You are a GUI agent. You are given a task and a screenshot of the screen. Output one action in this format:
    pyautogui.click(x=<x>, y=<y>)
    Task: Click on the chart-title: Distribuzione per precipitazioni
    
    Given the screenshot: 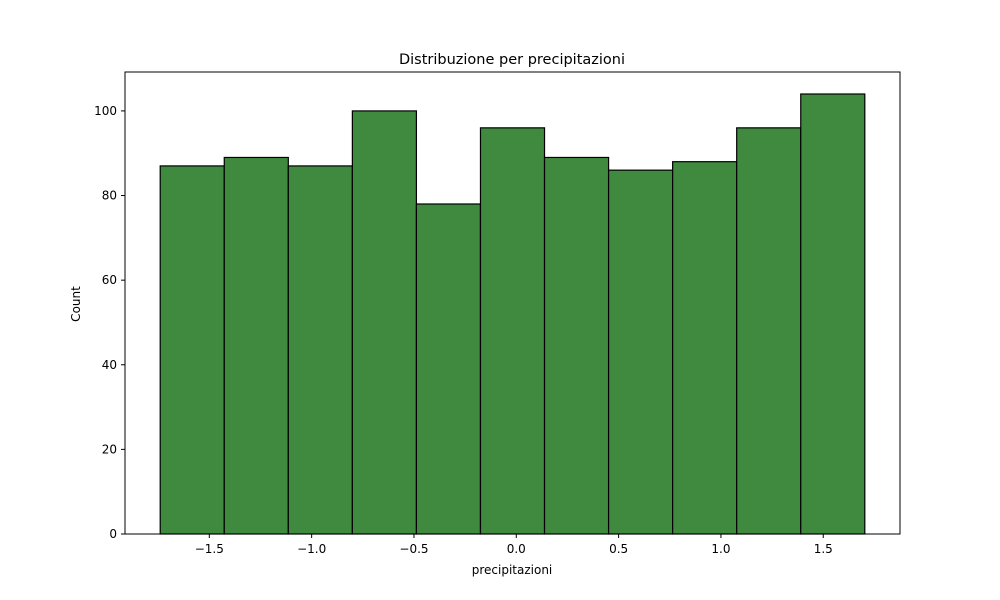 What is the action you would take?
    pyautogui.click(x=512, y=60)
    